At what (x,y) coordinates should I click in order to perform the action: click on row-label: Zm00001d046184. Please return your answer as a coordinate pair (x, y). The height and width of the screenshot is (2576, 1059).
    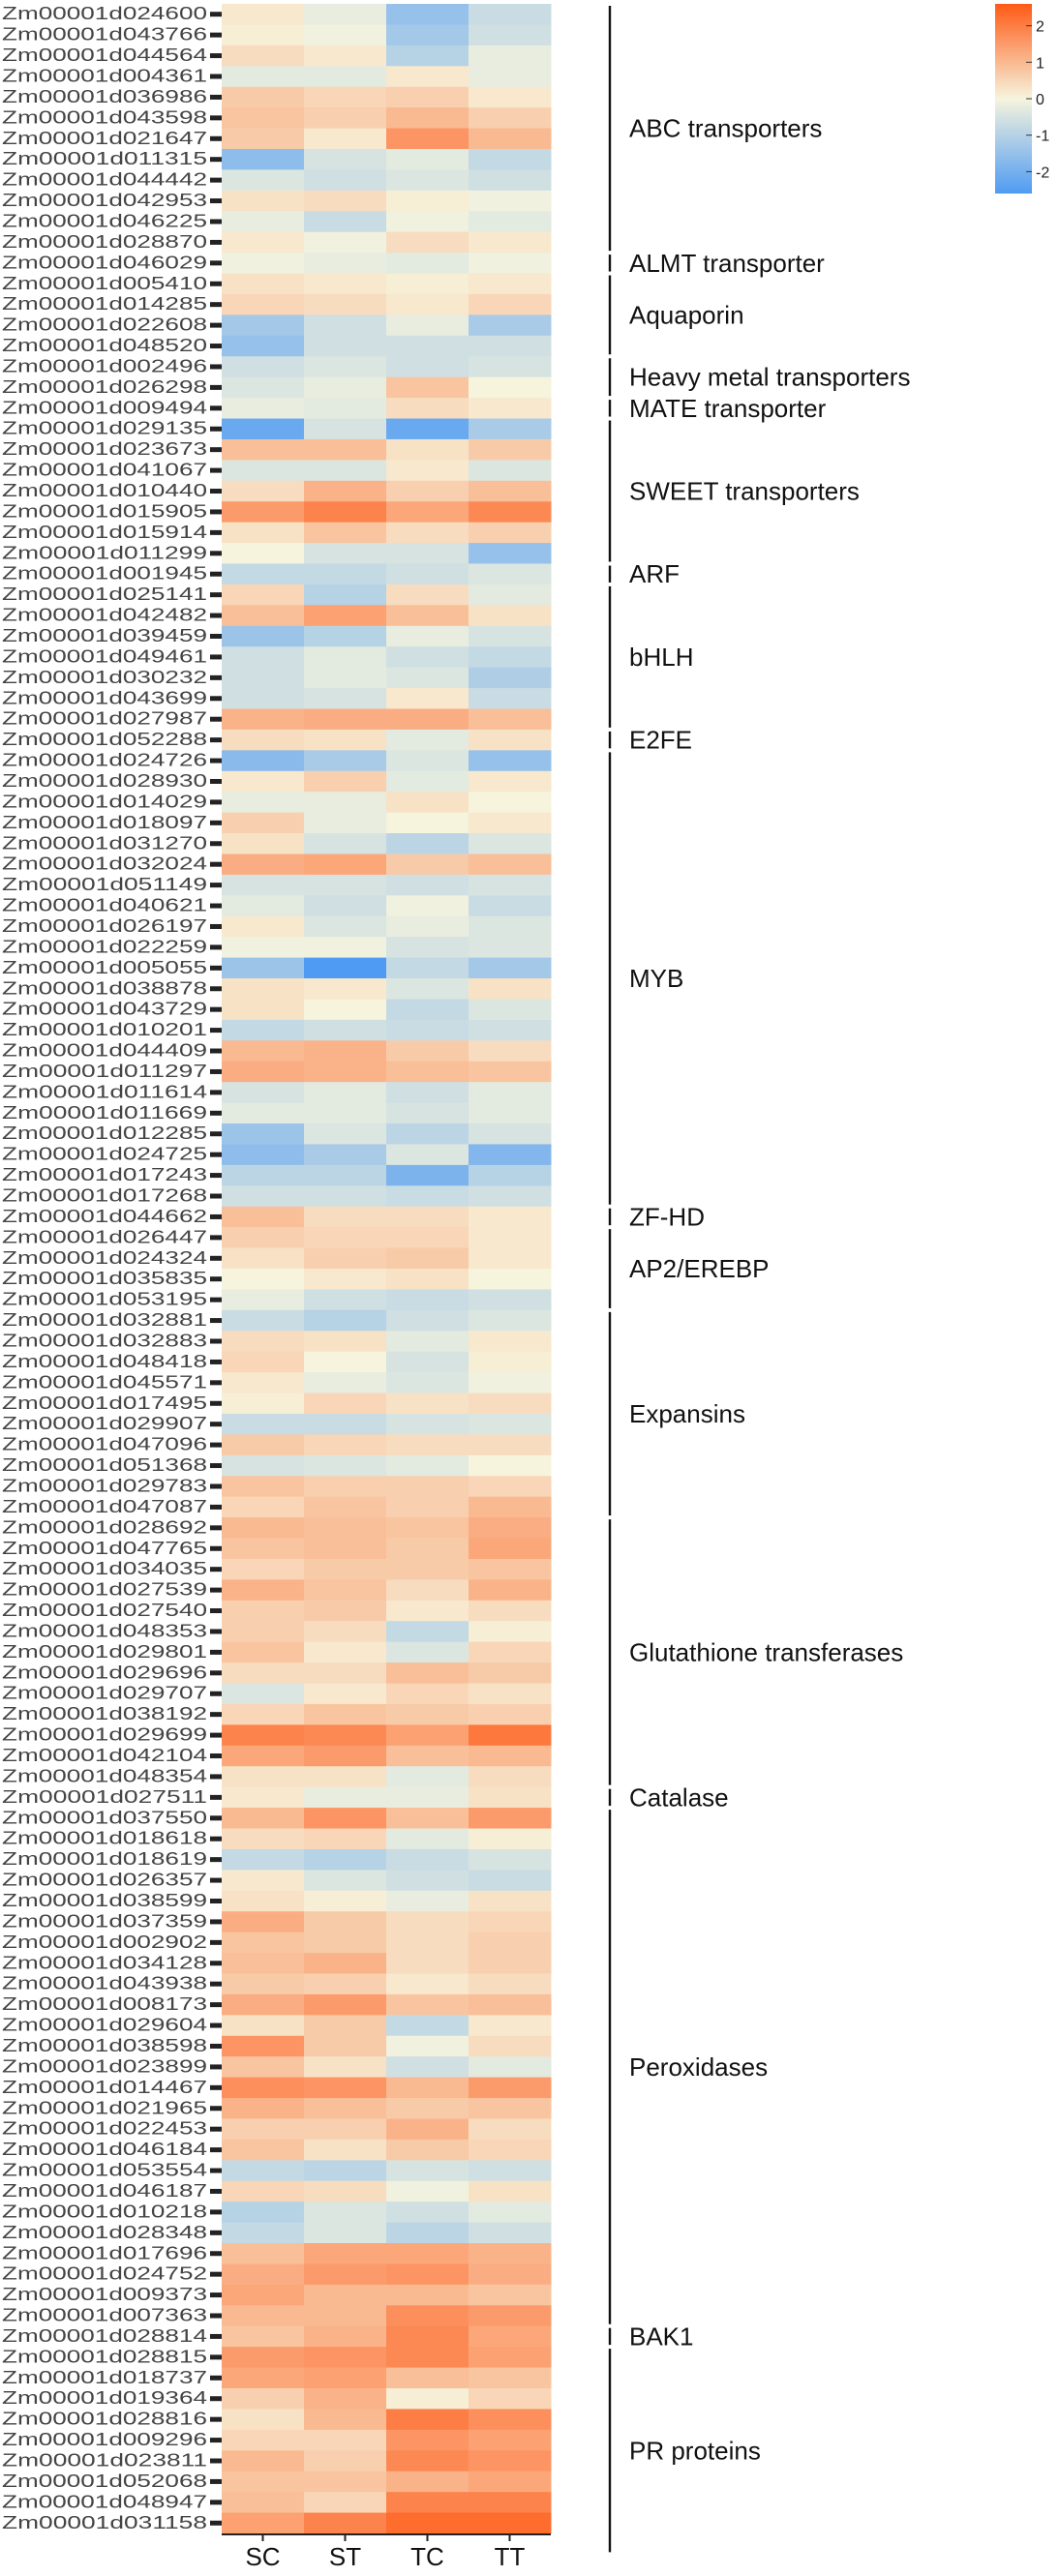
    Looking at the image, I should click on (105, 2149).